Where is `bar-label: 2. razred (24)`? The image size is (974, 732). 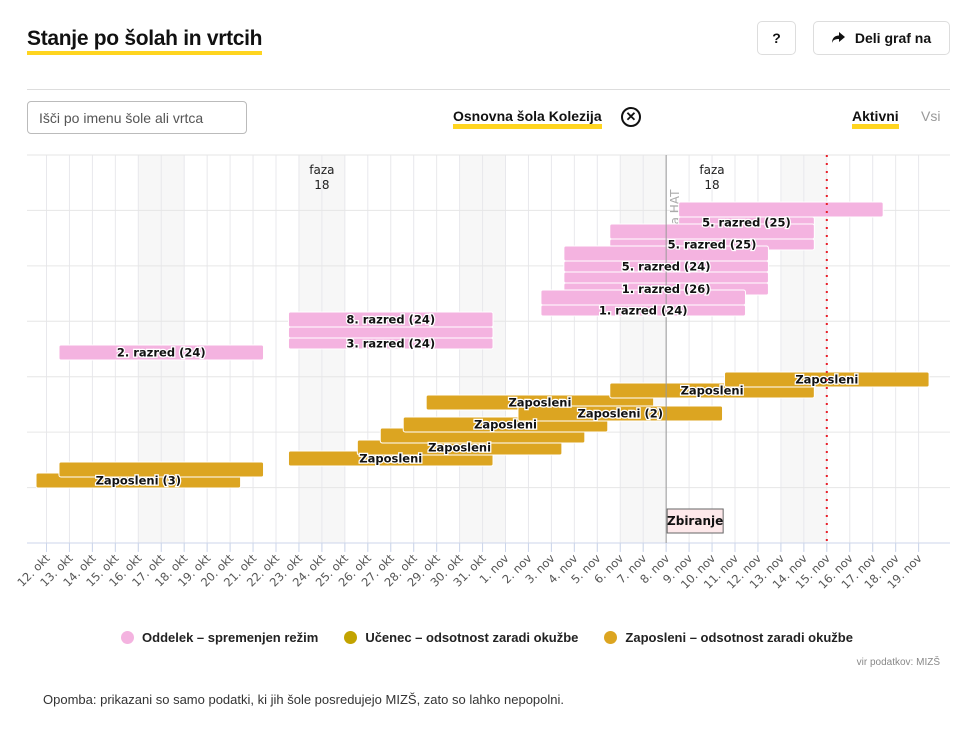 bar-label: 2. razred (24) is located at coordinates (161, 353).